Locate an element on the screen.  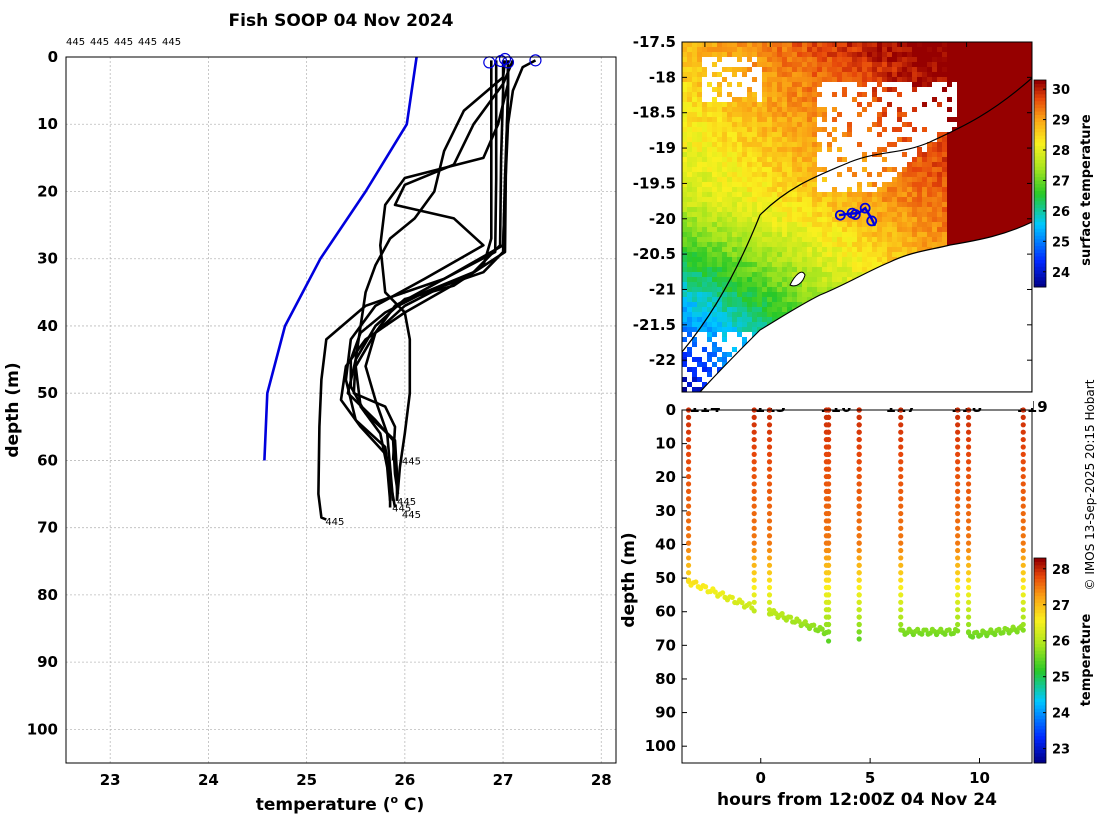
sst-colorbar-tick-label: 30 is located at coordinates (1061, 90).